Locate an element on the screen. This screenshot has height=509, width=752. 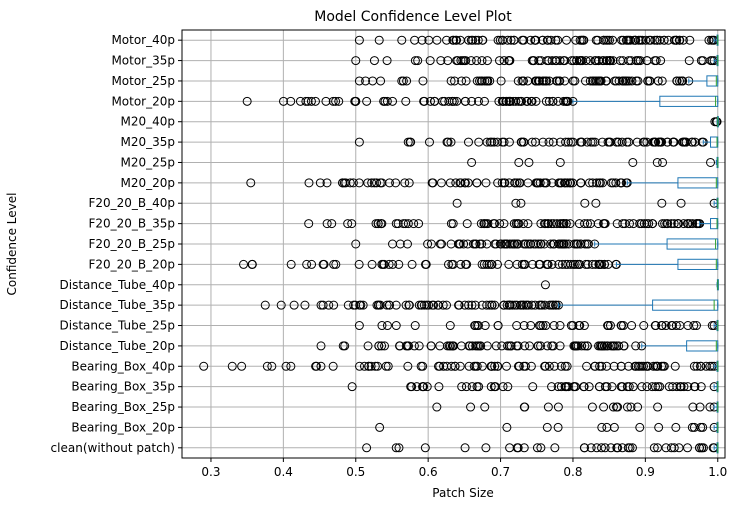
y-tick-label: F20_20_B_35p is located at coordinates (131, 224).